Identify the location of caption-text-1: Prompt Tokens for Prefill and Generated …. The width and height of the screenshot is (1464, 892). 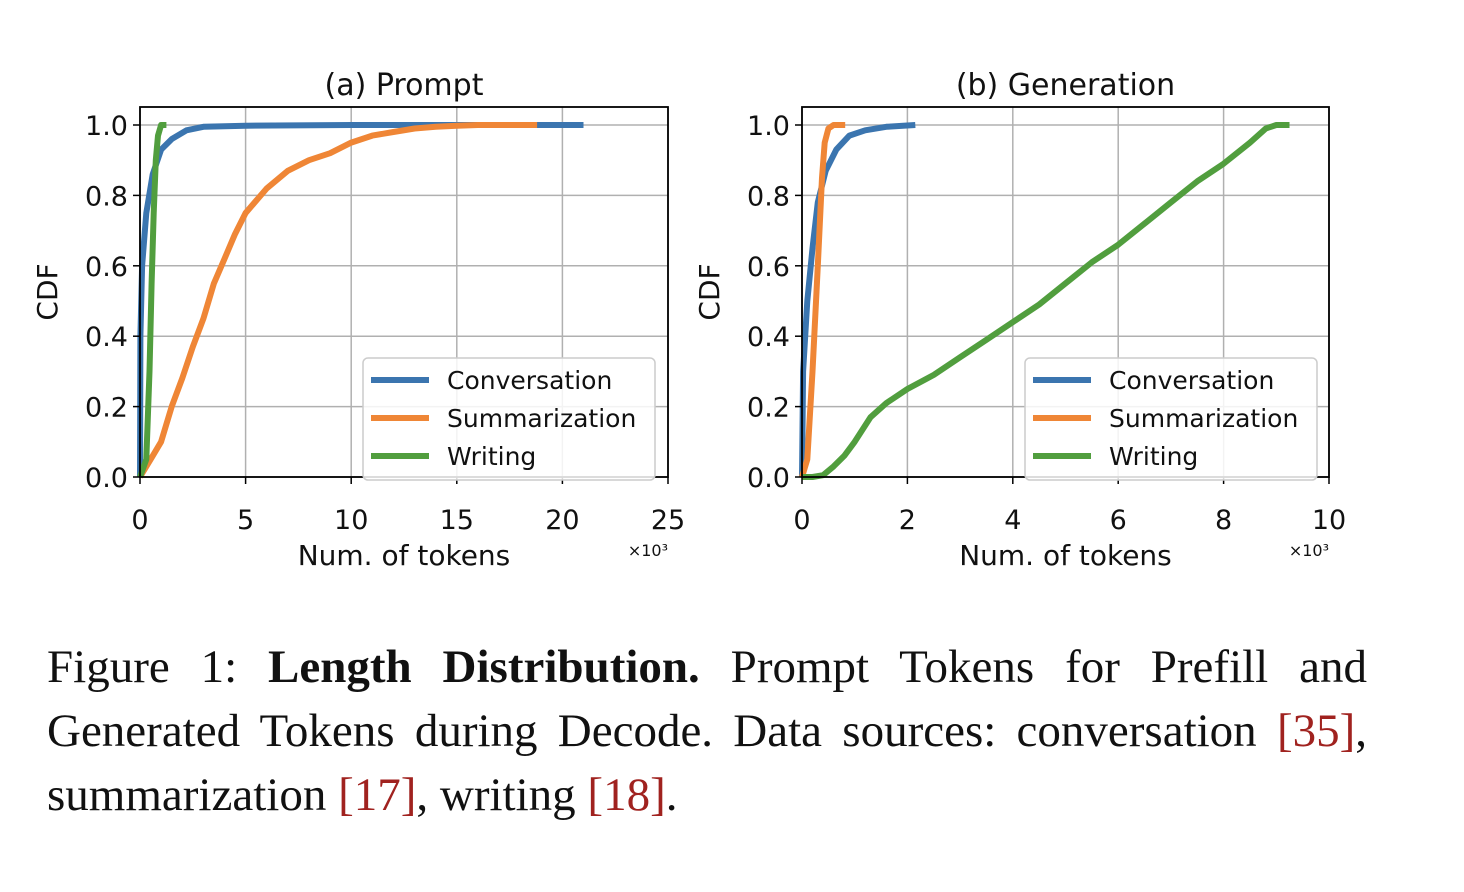
(707, 699).